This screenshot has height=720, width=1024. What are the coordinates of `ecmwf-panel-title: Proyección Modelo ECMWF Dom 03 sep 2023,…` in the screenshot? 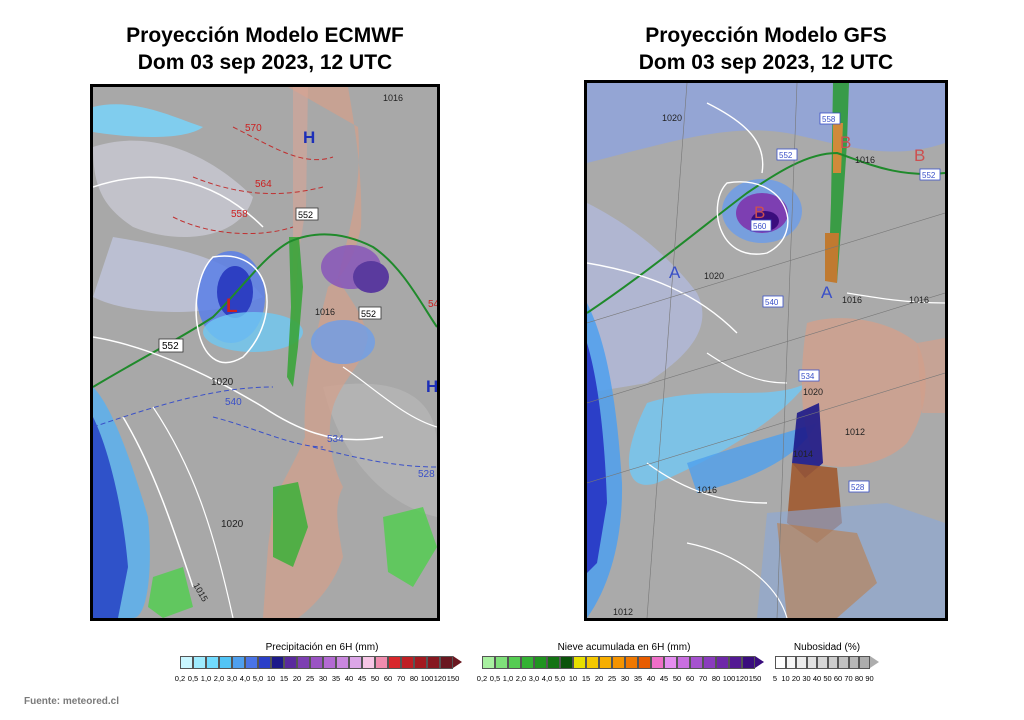 It's located at (265, 49).